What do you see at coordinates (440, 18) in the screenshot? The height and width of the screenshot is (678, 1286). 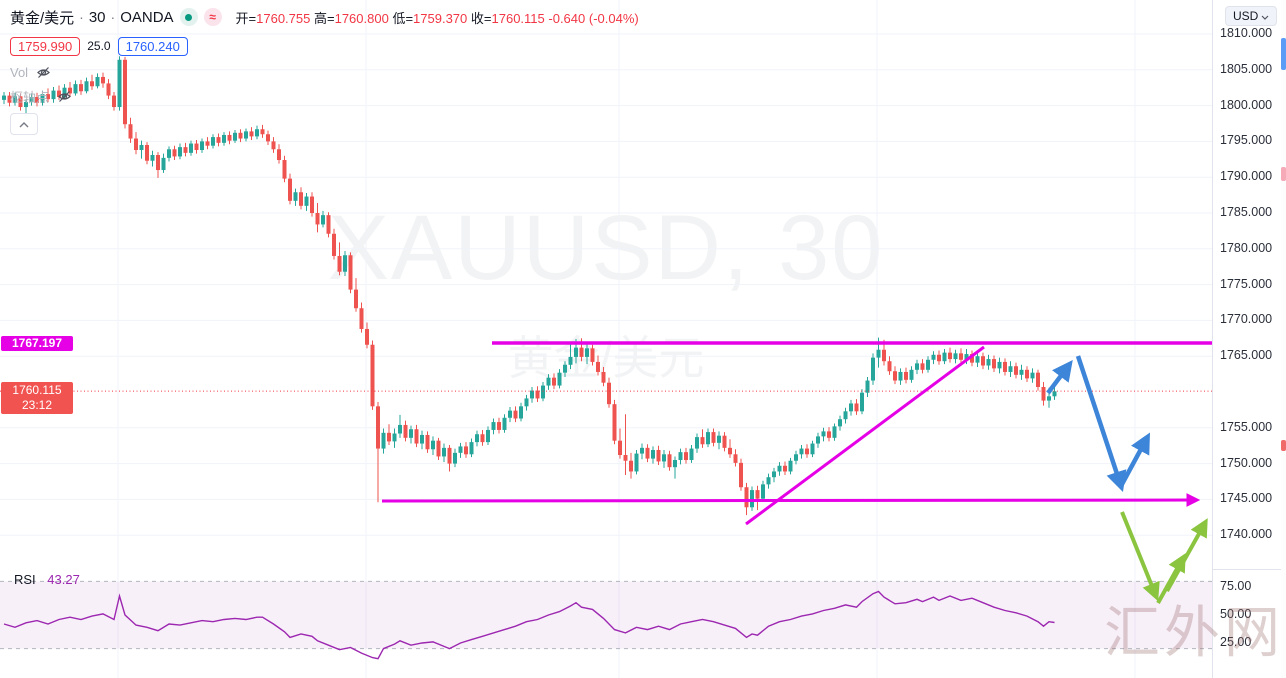 I see `low-value: 1759.370` at bounding box center [440, 18].